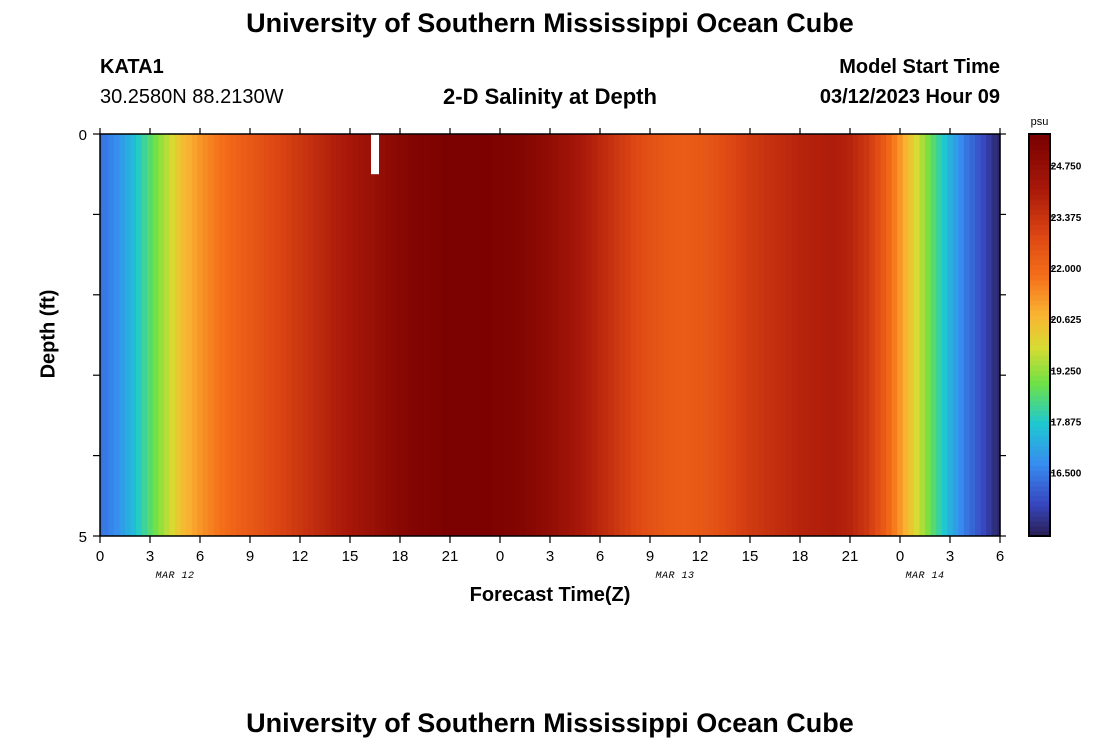 This screenshot has height=750, width=1100. I want to click on colorbar-frame, so click(1039, 335).